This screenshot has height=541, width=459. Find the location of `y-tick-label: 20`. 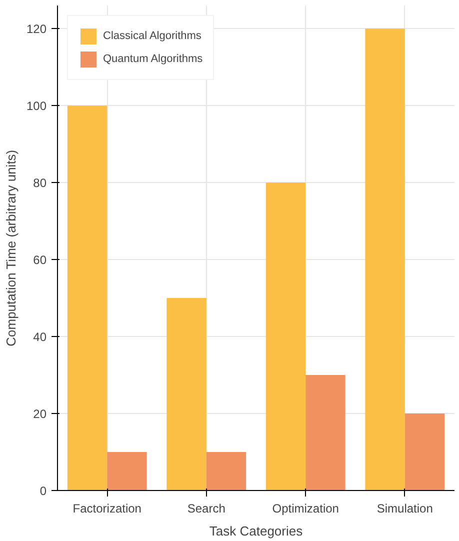

y-tick-label: 20 is located at coordinates (40, 414).